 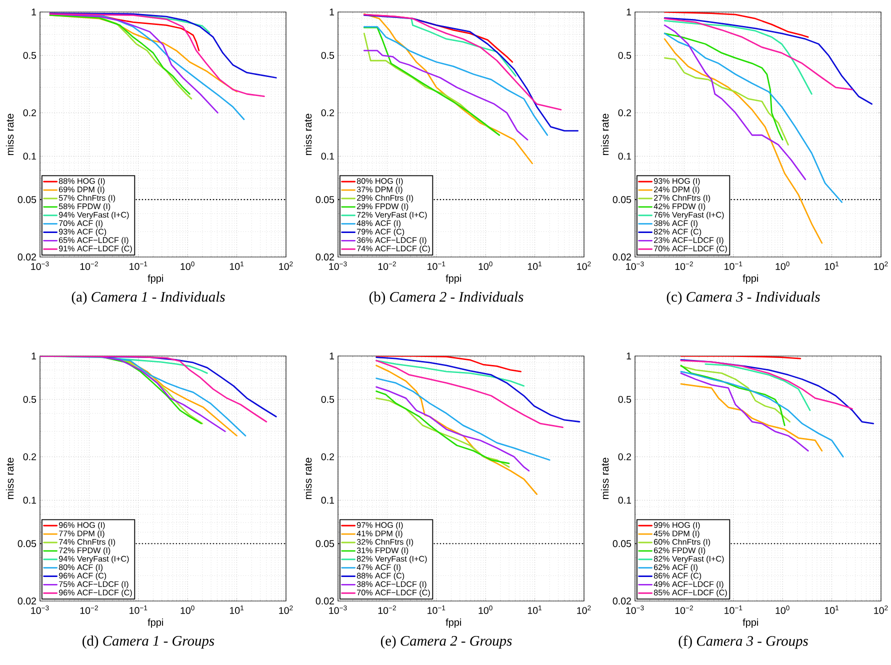 I want to click on text: (c) Camera 3 - Individuals, so click(x=743, y=298).